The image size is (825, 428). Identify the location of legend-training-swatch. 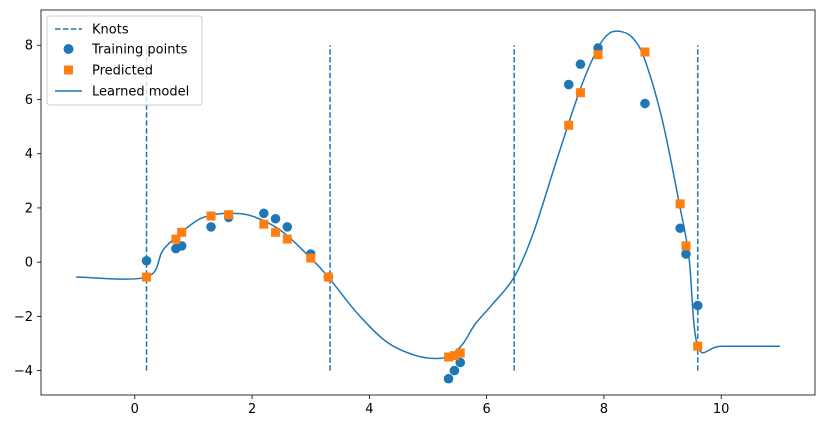
(68, 49).